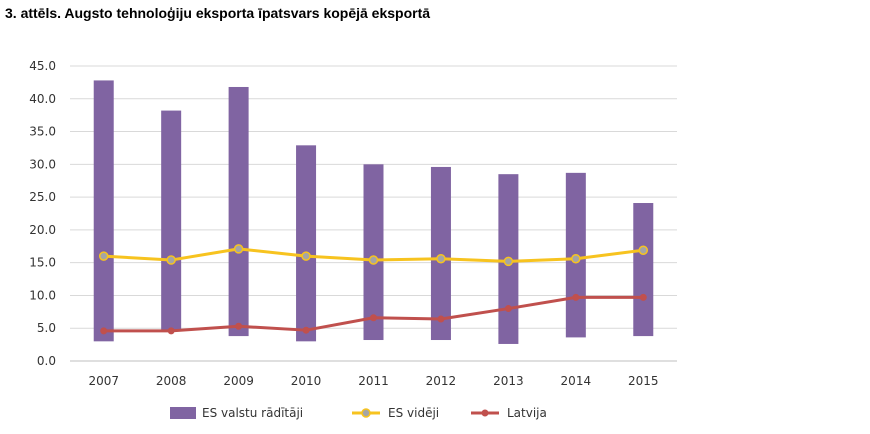 This screenshot has width=870, height=434. I want to click on x-tick-label: 2008, so click(171, 381).